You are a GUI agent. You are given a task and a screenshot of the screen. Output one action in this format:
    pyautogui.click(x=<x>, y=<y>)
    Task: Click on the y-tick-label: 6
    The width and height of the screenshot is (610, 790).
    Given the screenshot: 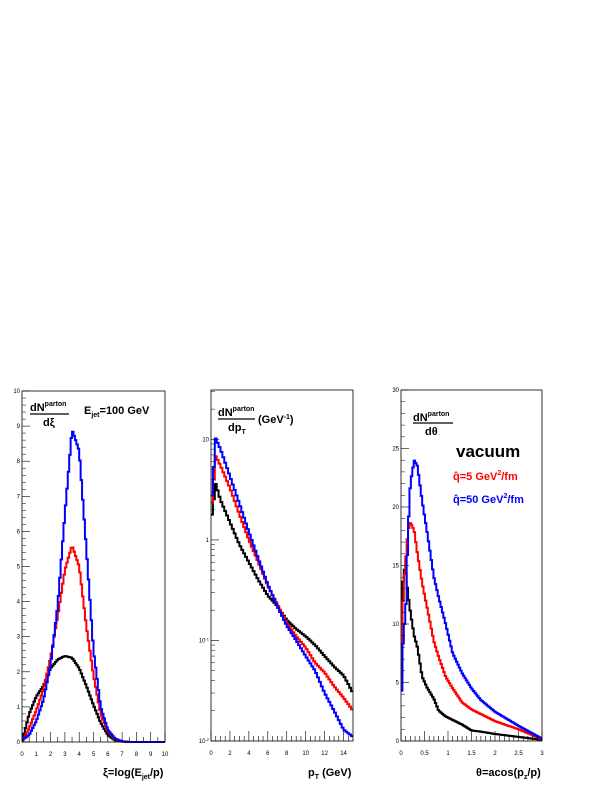 What is the action you would take?
    pyautogui.click(x=19, y=532)
    